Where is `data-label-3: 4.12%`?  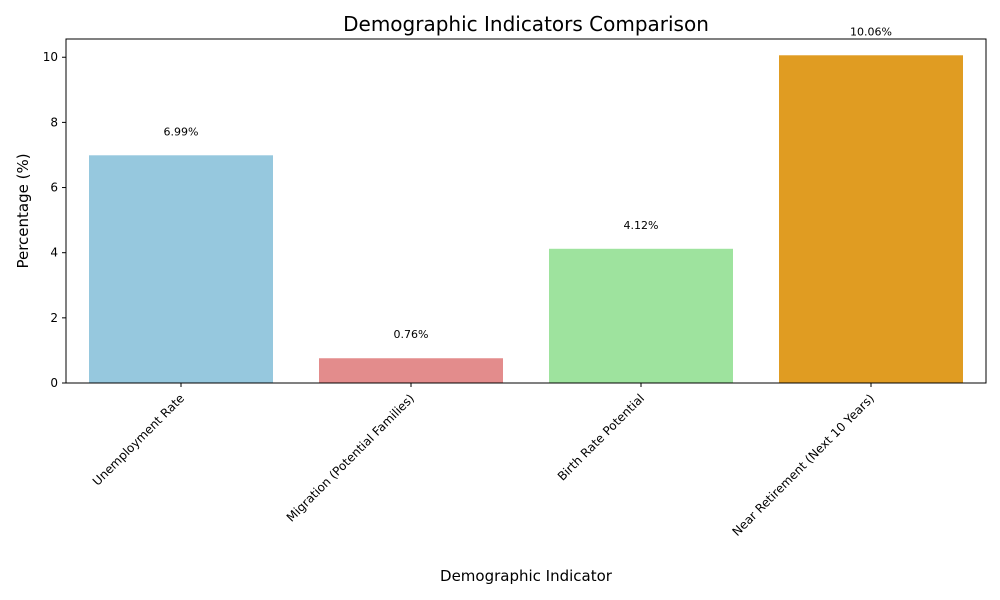
data-label-3: 4.12% is located at coordinates (641, 225).